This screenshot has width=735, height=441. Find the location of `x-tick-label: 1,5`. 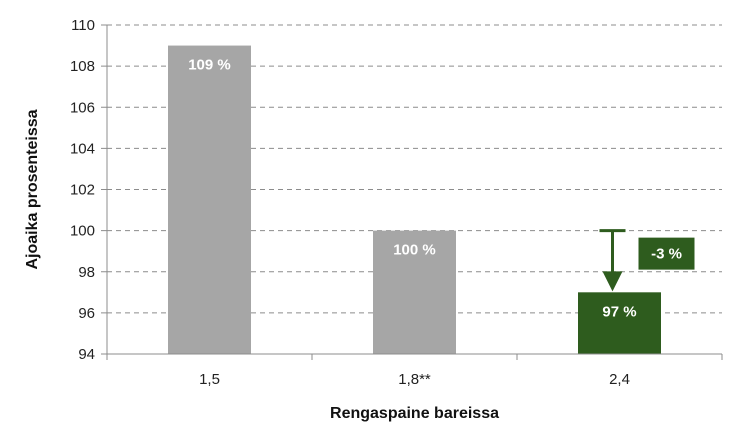

x-tick-label: 1,5 is located at coordinates (209, 379).